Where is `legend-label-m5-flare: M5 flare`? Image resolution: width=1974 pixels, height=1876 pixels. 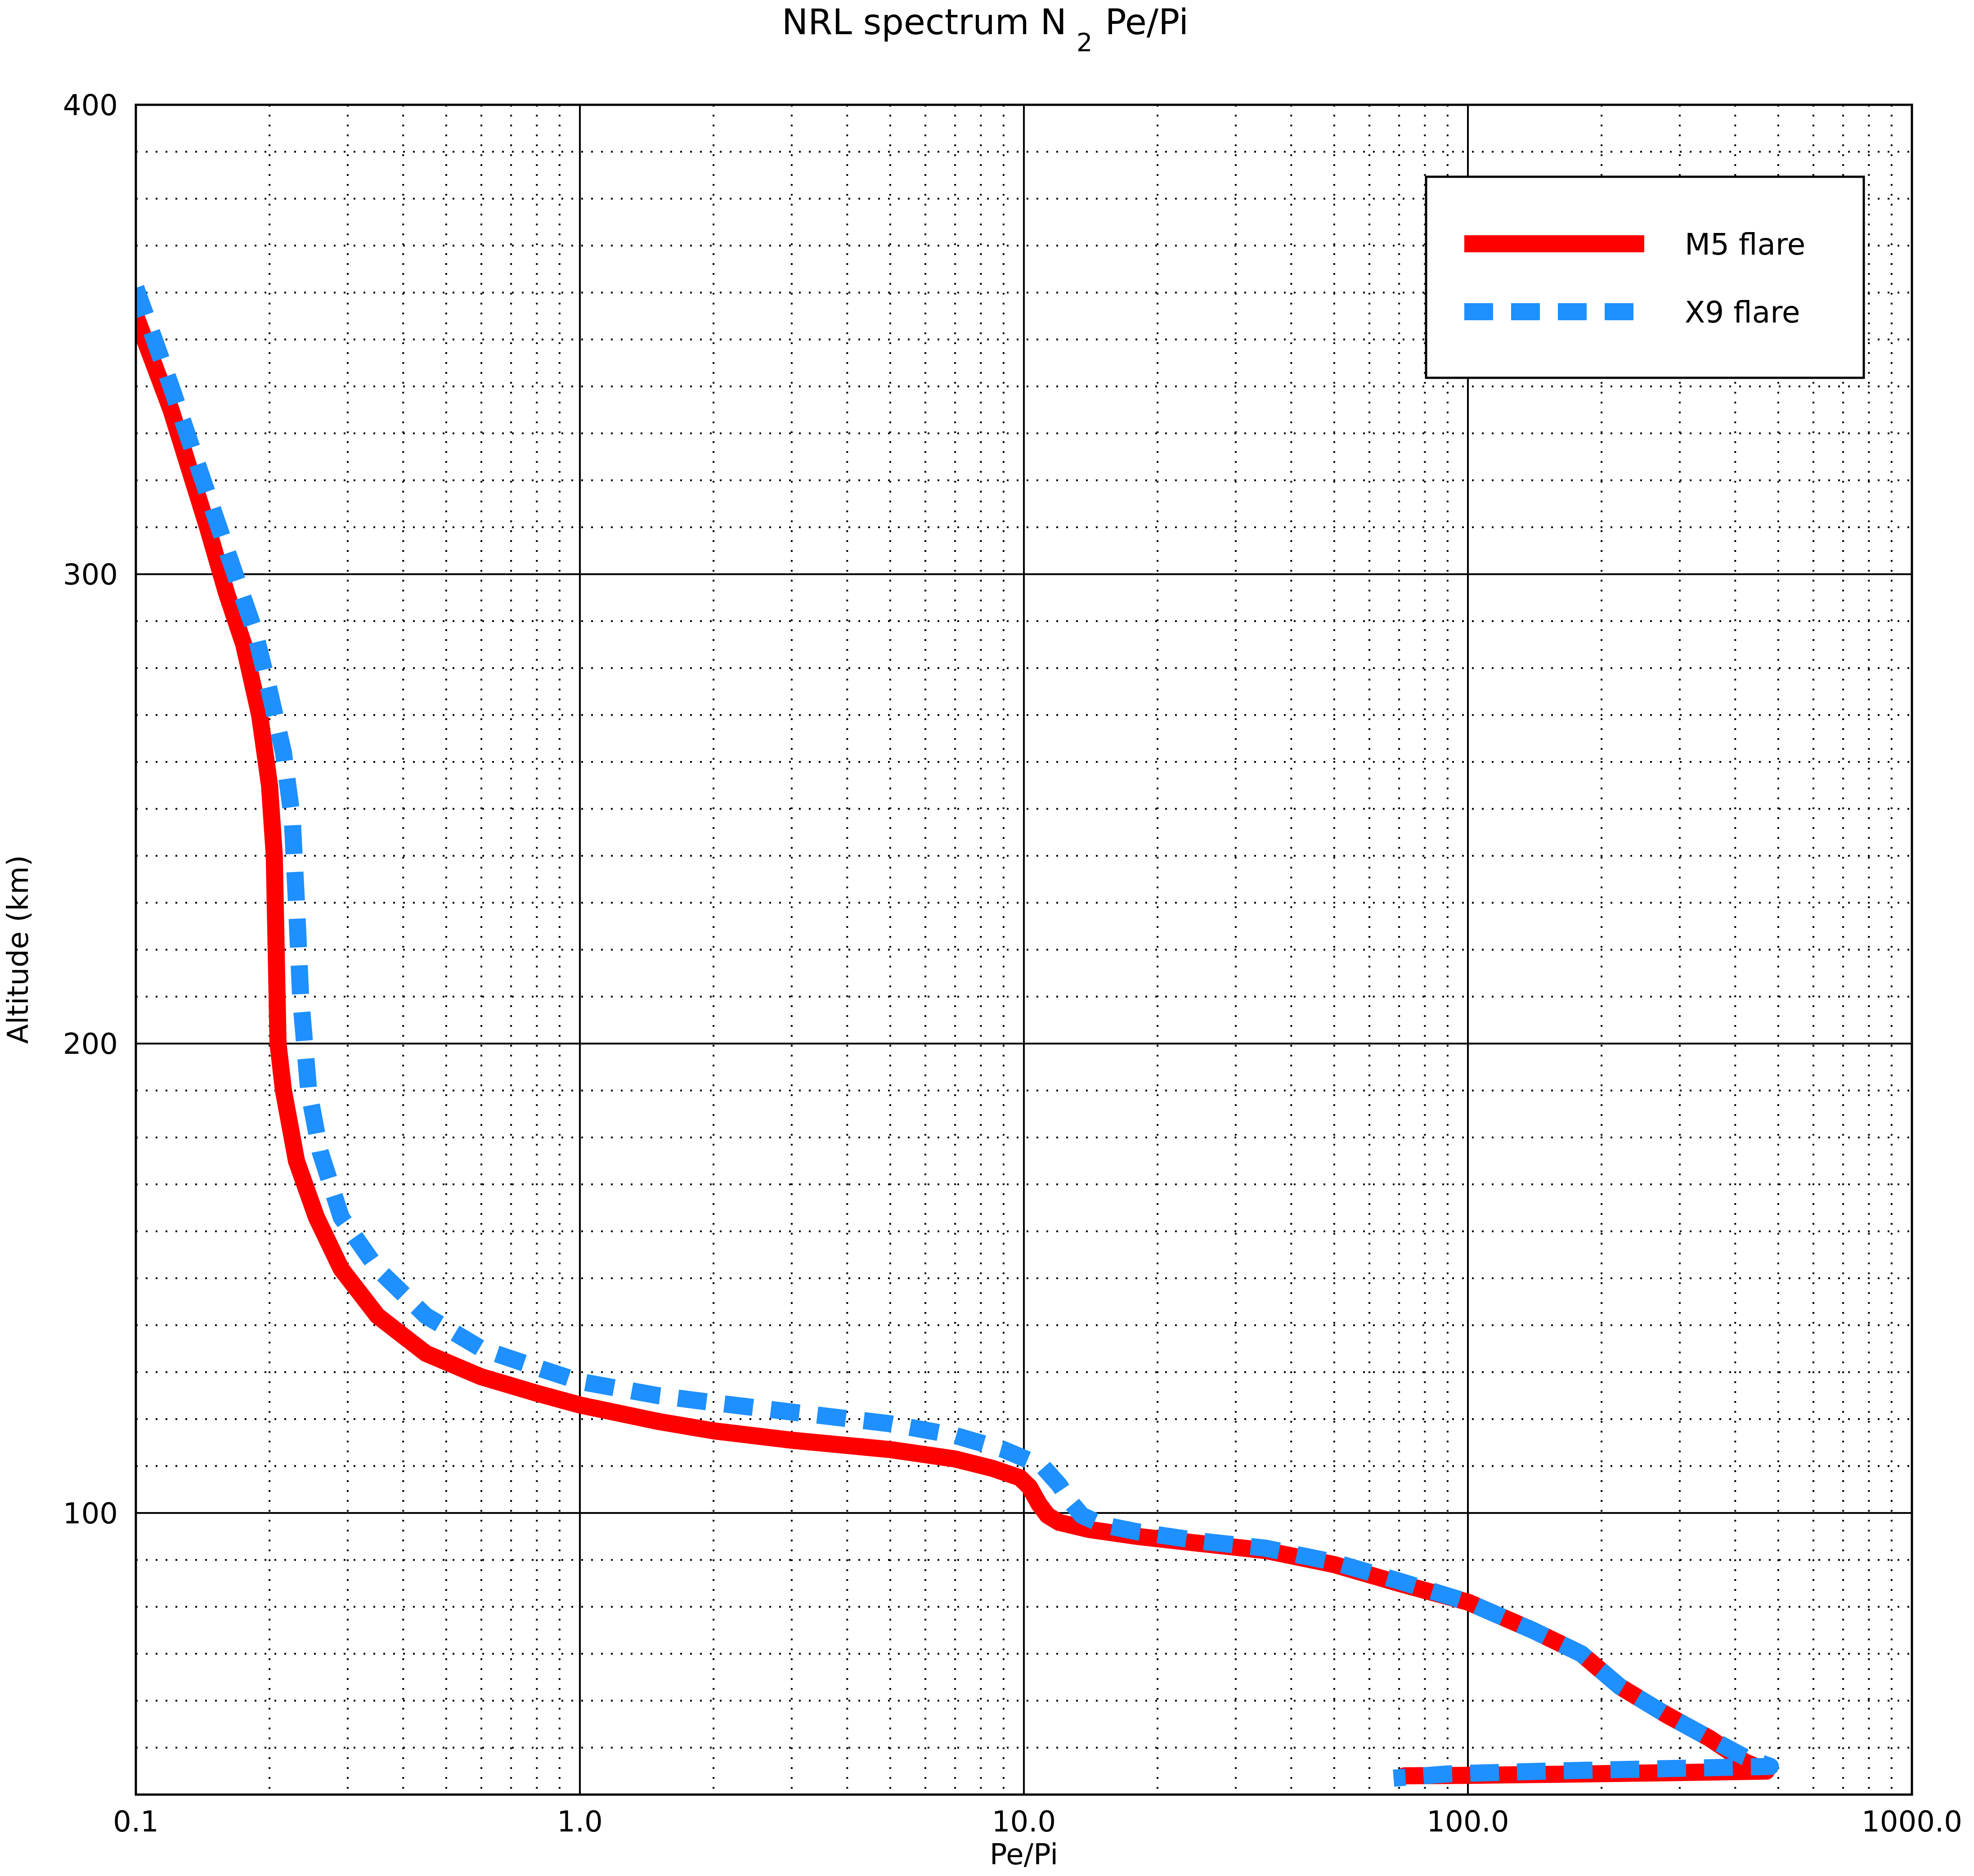
legend-label-m5-flare: M5 flare is located at coordinates (1745, 244).